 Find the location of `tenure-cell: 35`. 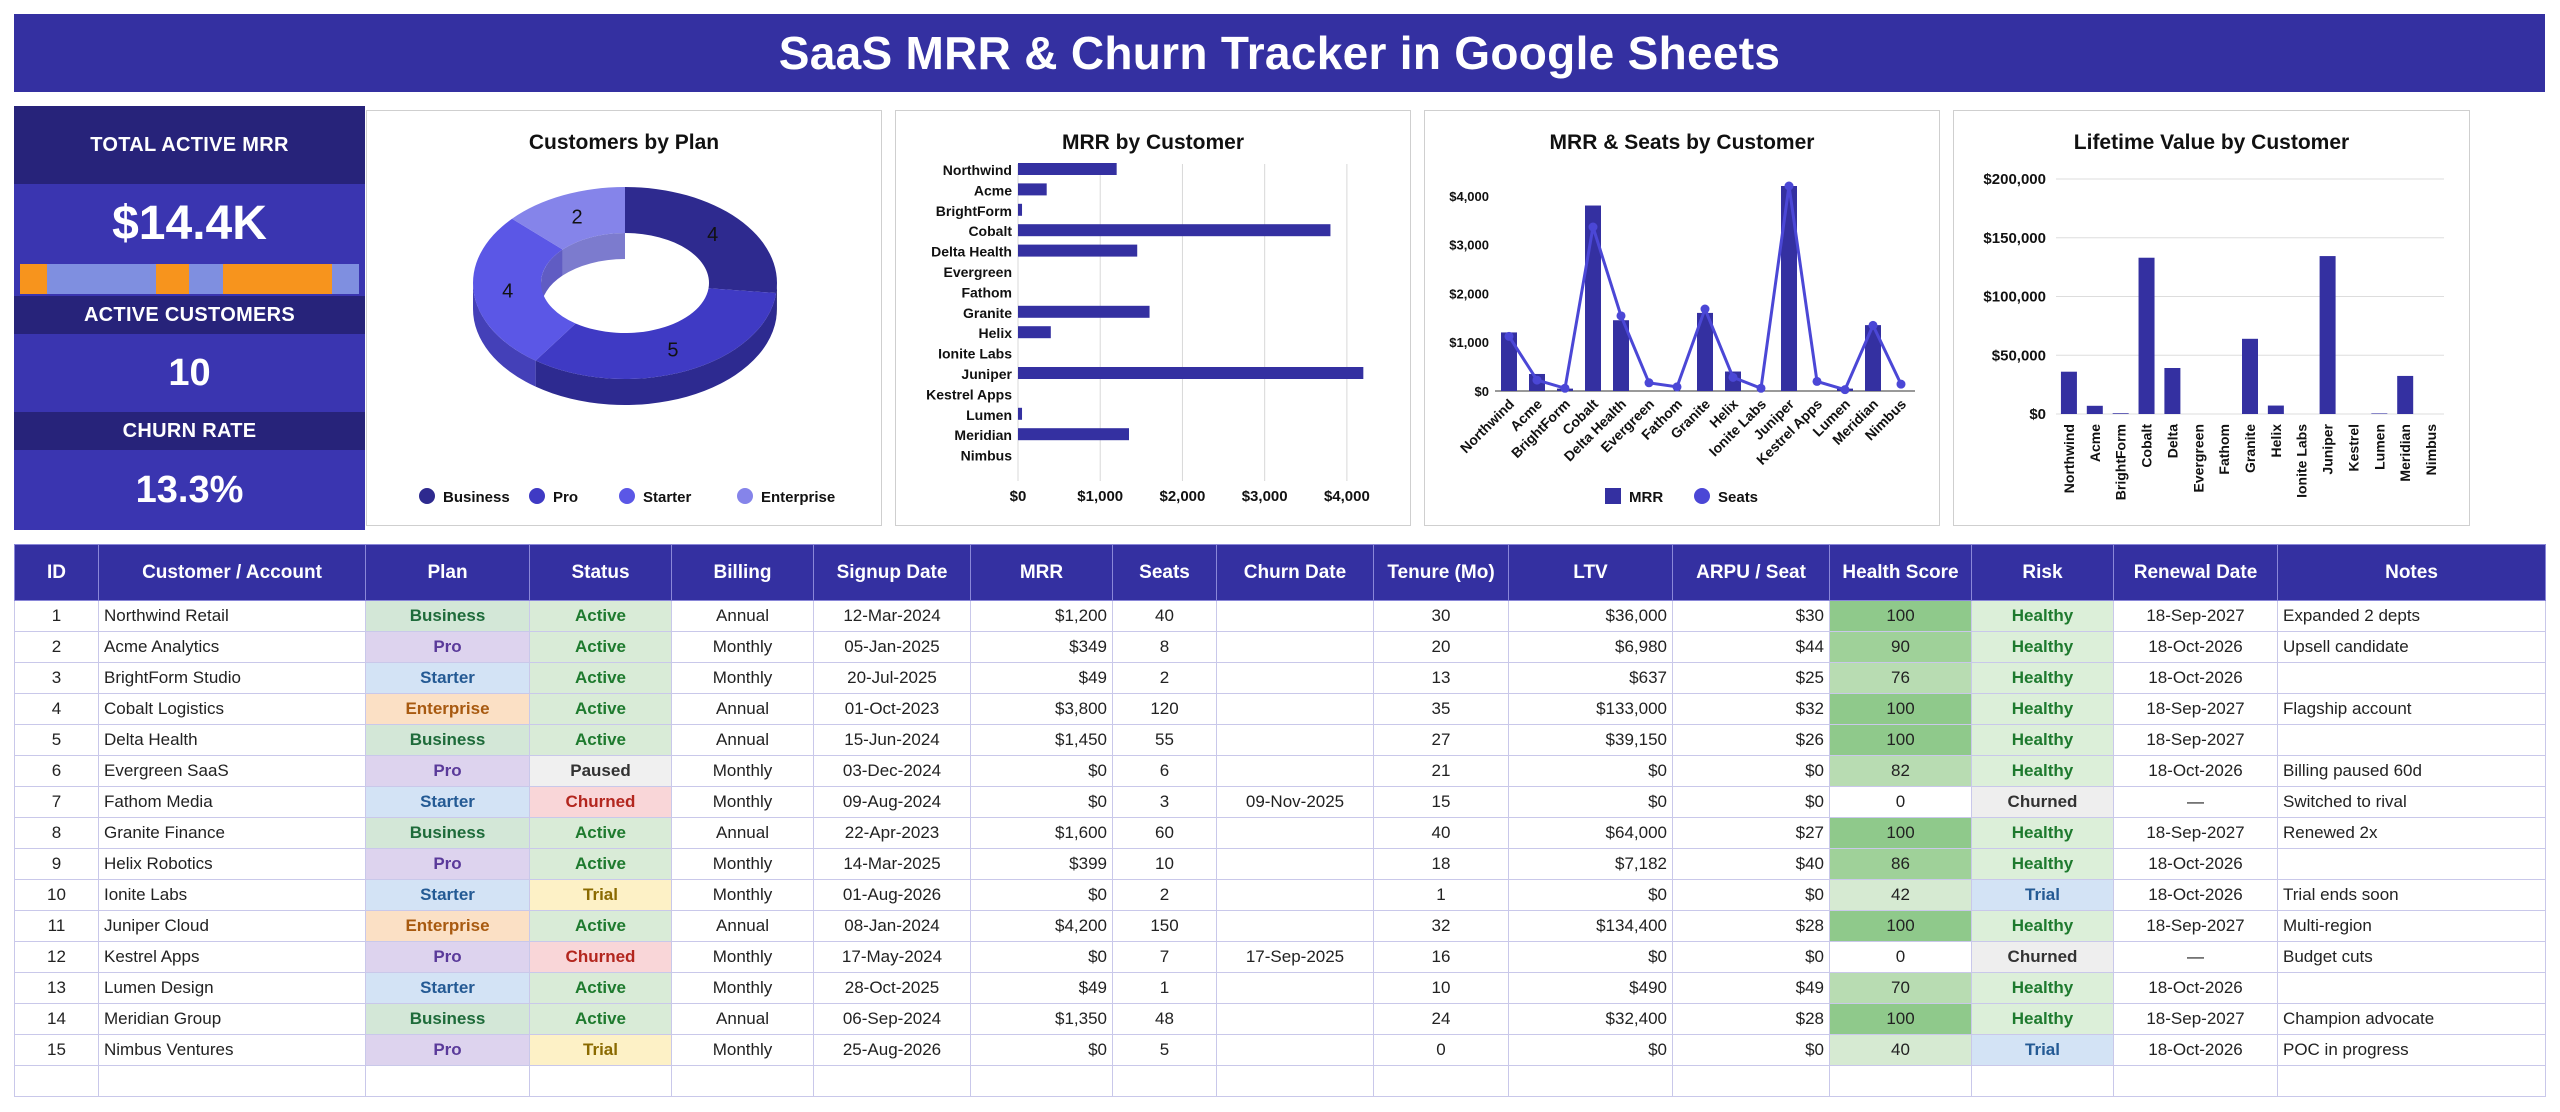

tenure-cell: 35 is located at coordinates (1441, 709).